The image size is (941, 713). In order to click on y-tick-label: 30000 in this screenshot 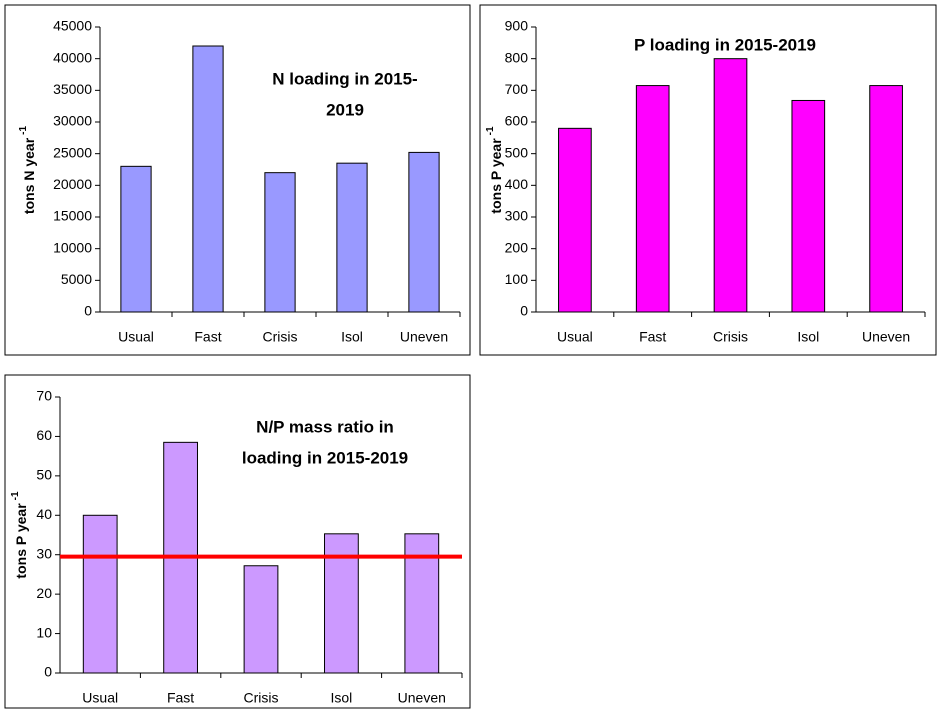, I will do `click(72, 121)`.